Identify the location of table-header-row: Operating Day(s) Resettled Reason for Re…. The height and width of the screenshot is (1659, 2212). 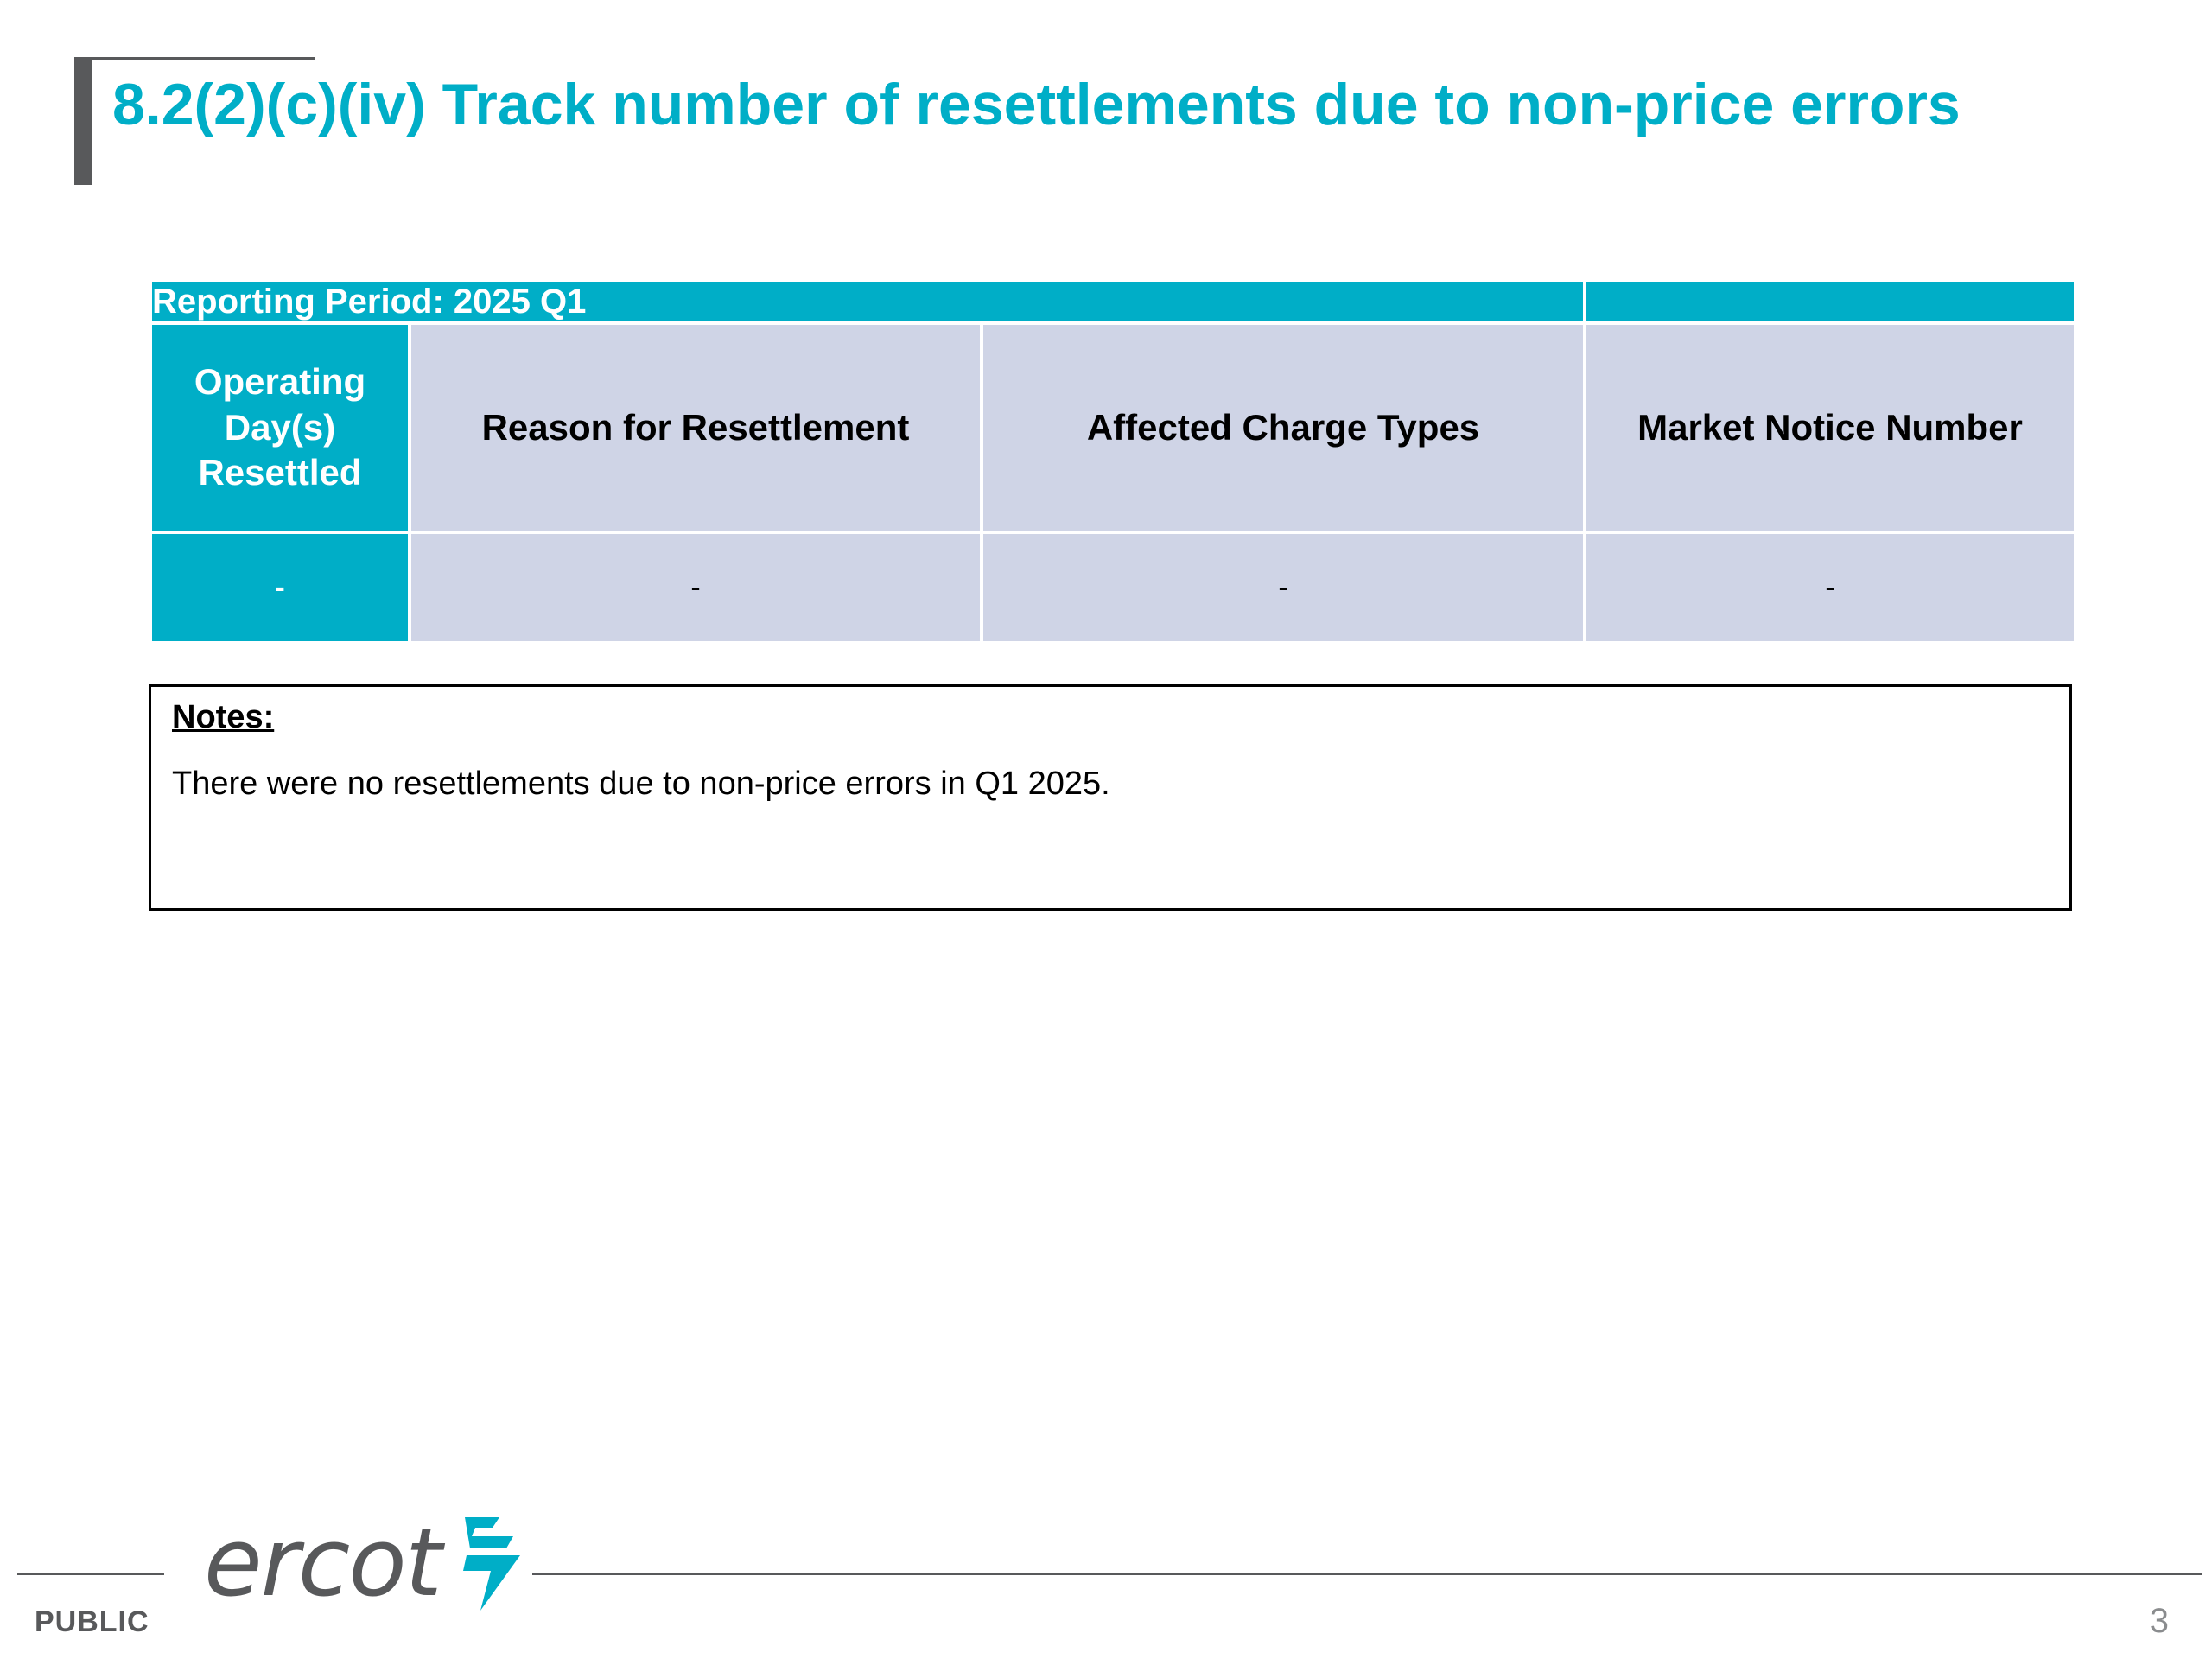
(1113, 427).